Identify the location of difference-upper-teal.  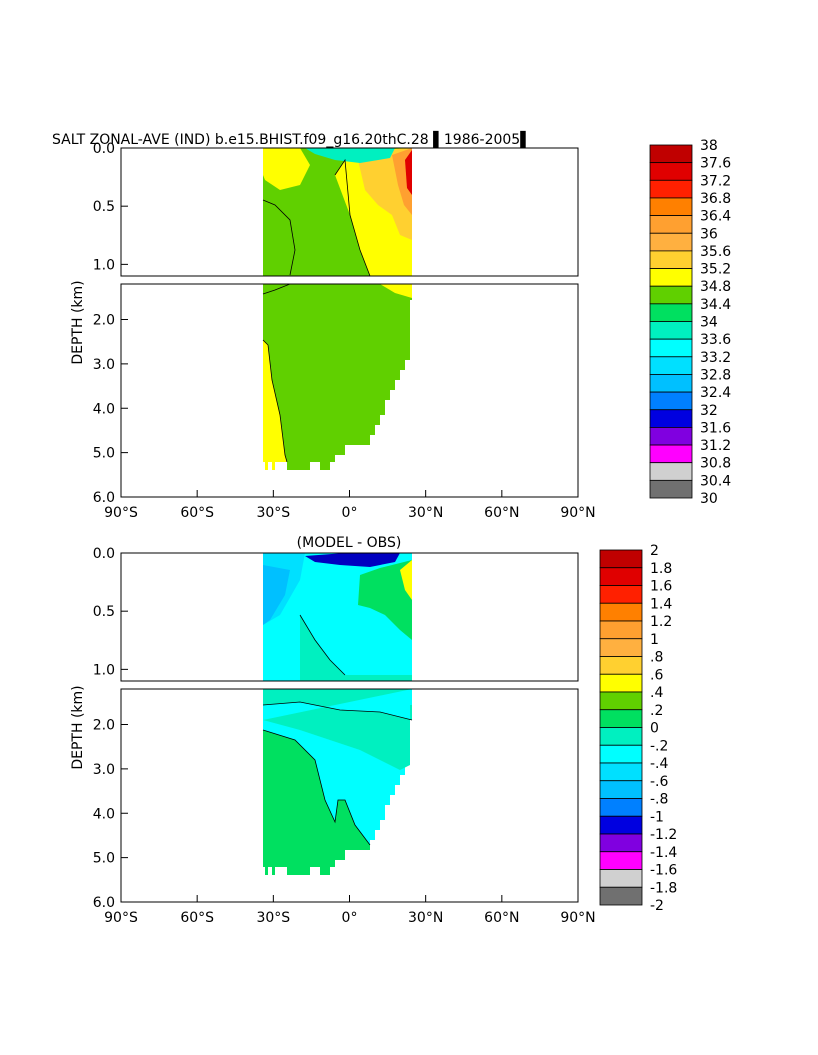
(356, 648).